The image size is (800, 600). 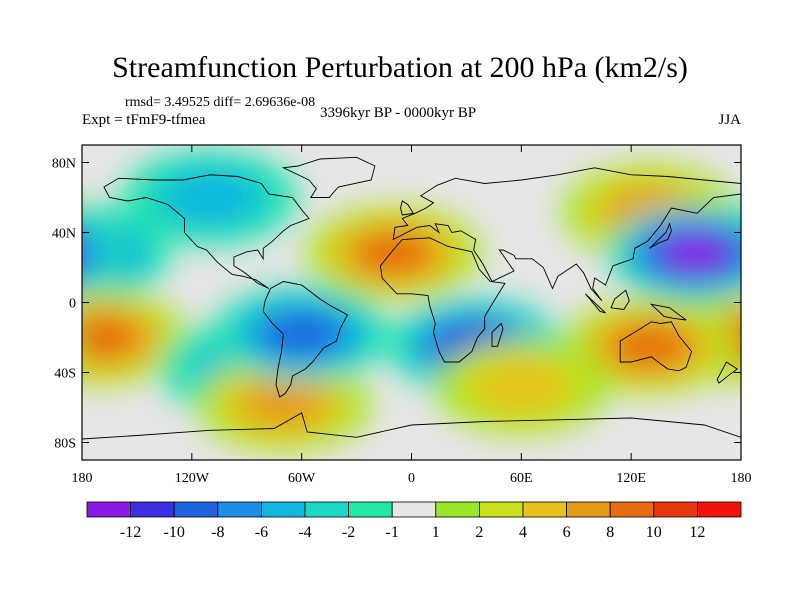 What do you see at coordinates (497, 334) in the screenshot?
I see `coastline-madagascar` at bounding box center [497, 334].